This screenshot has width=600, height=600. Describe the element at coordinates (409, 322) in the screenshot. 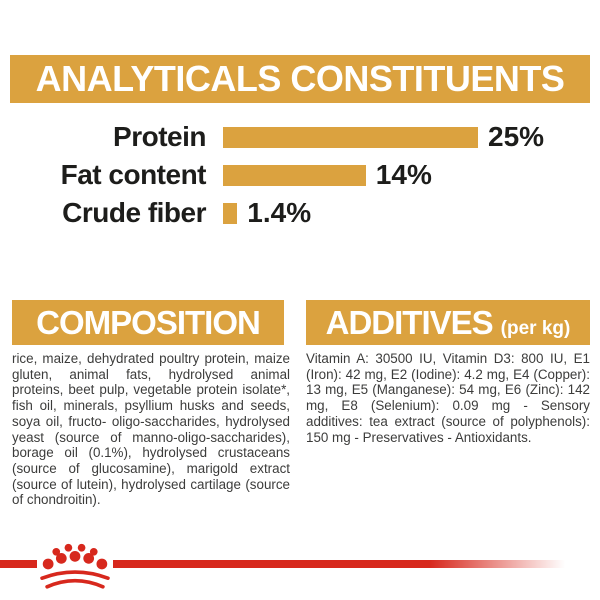

I see `additives-title: ADDITIVES` at that location.